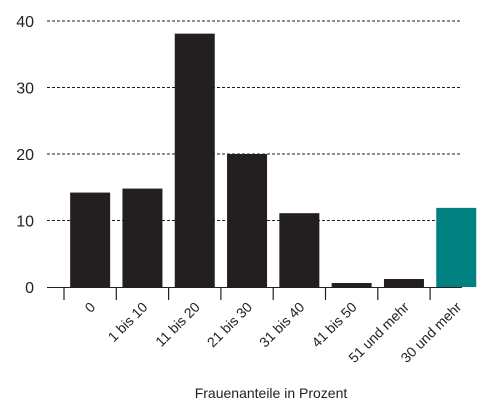 This screenshot has width=478, height=405. I want to click on x-tick-label: 31 bis 40, so click(282, 325).